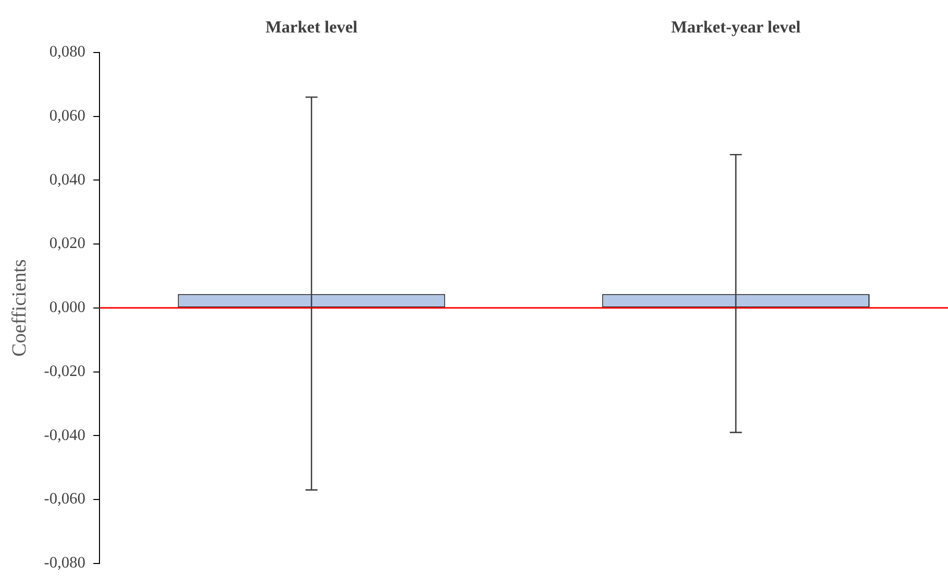 This screenshot has width=948, height=581. Describe the element at coordinates (311, 27) in the screenshot. I see `x-tick-label: Market level` at that location.